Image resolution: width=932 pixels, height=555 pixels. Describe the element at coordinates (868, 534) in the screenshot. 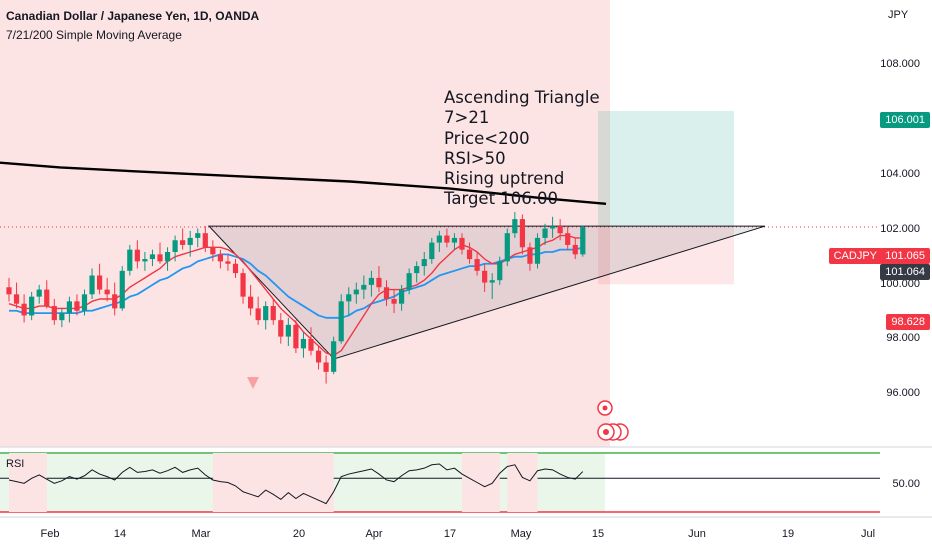

I see `time-tick-label: Jul` at that location.